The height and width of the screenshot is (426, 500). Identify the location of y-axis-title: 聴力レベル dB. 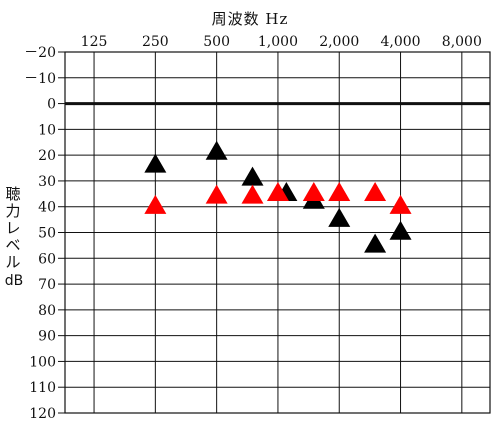
(14, 237).